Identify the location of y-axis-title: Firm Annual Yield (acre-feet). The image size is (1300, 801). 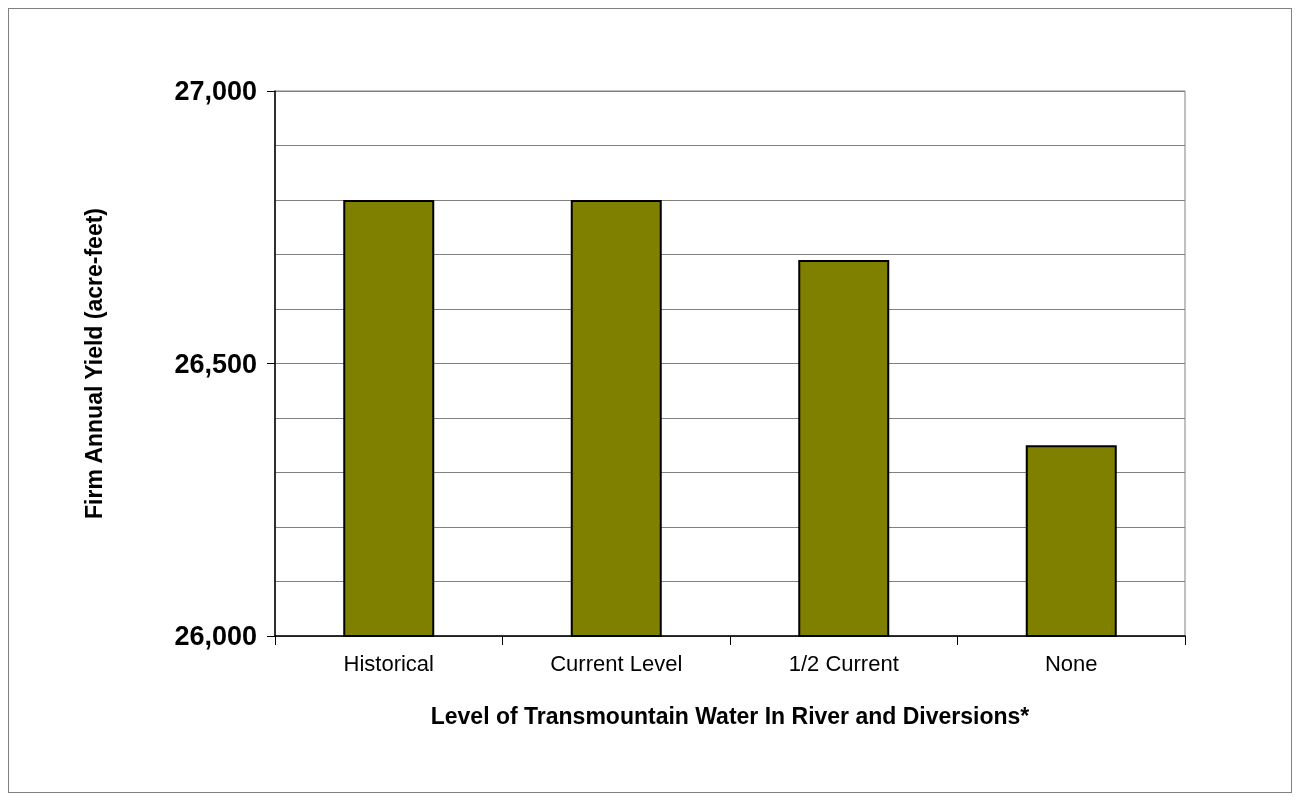
(93, 363).